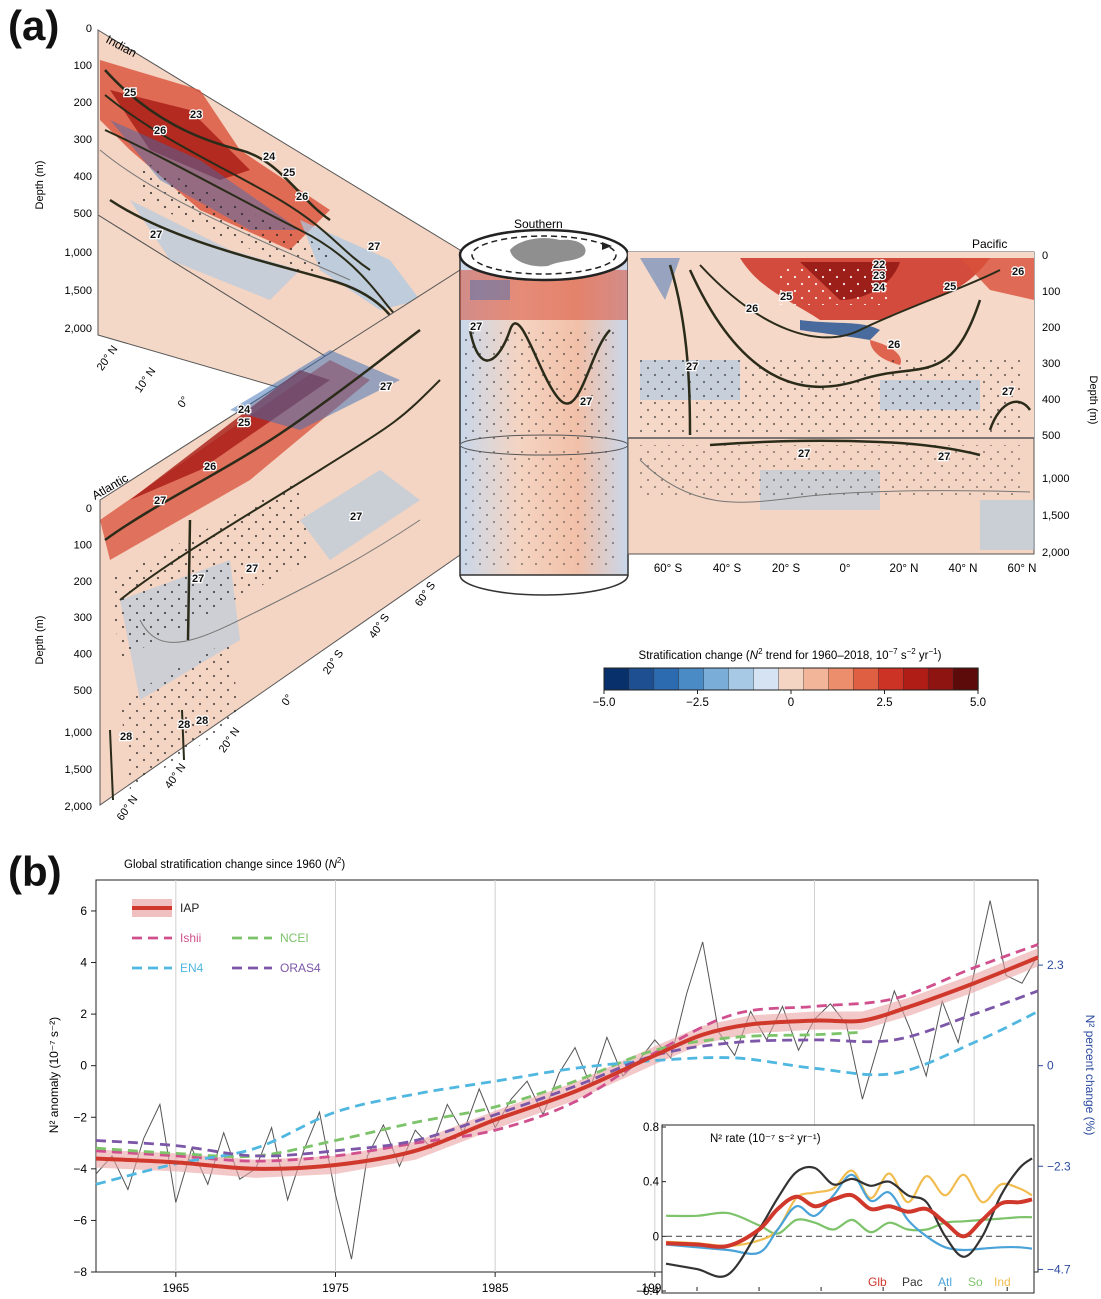 The image size is (1101, 1299). What do you see at coordinates (651, 1128) in the screenshot?
I see `inset-y-tick-label: 0.8` at bounding box center [651, 1128].